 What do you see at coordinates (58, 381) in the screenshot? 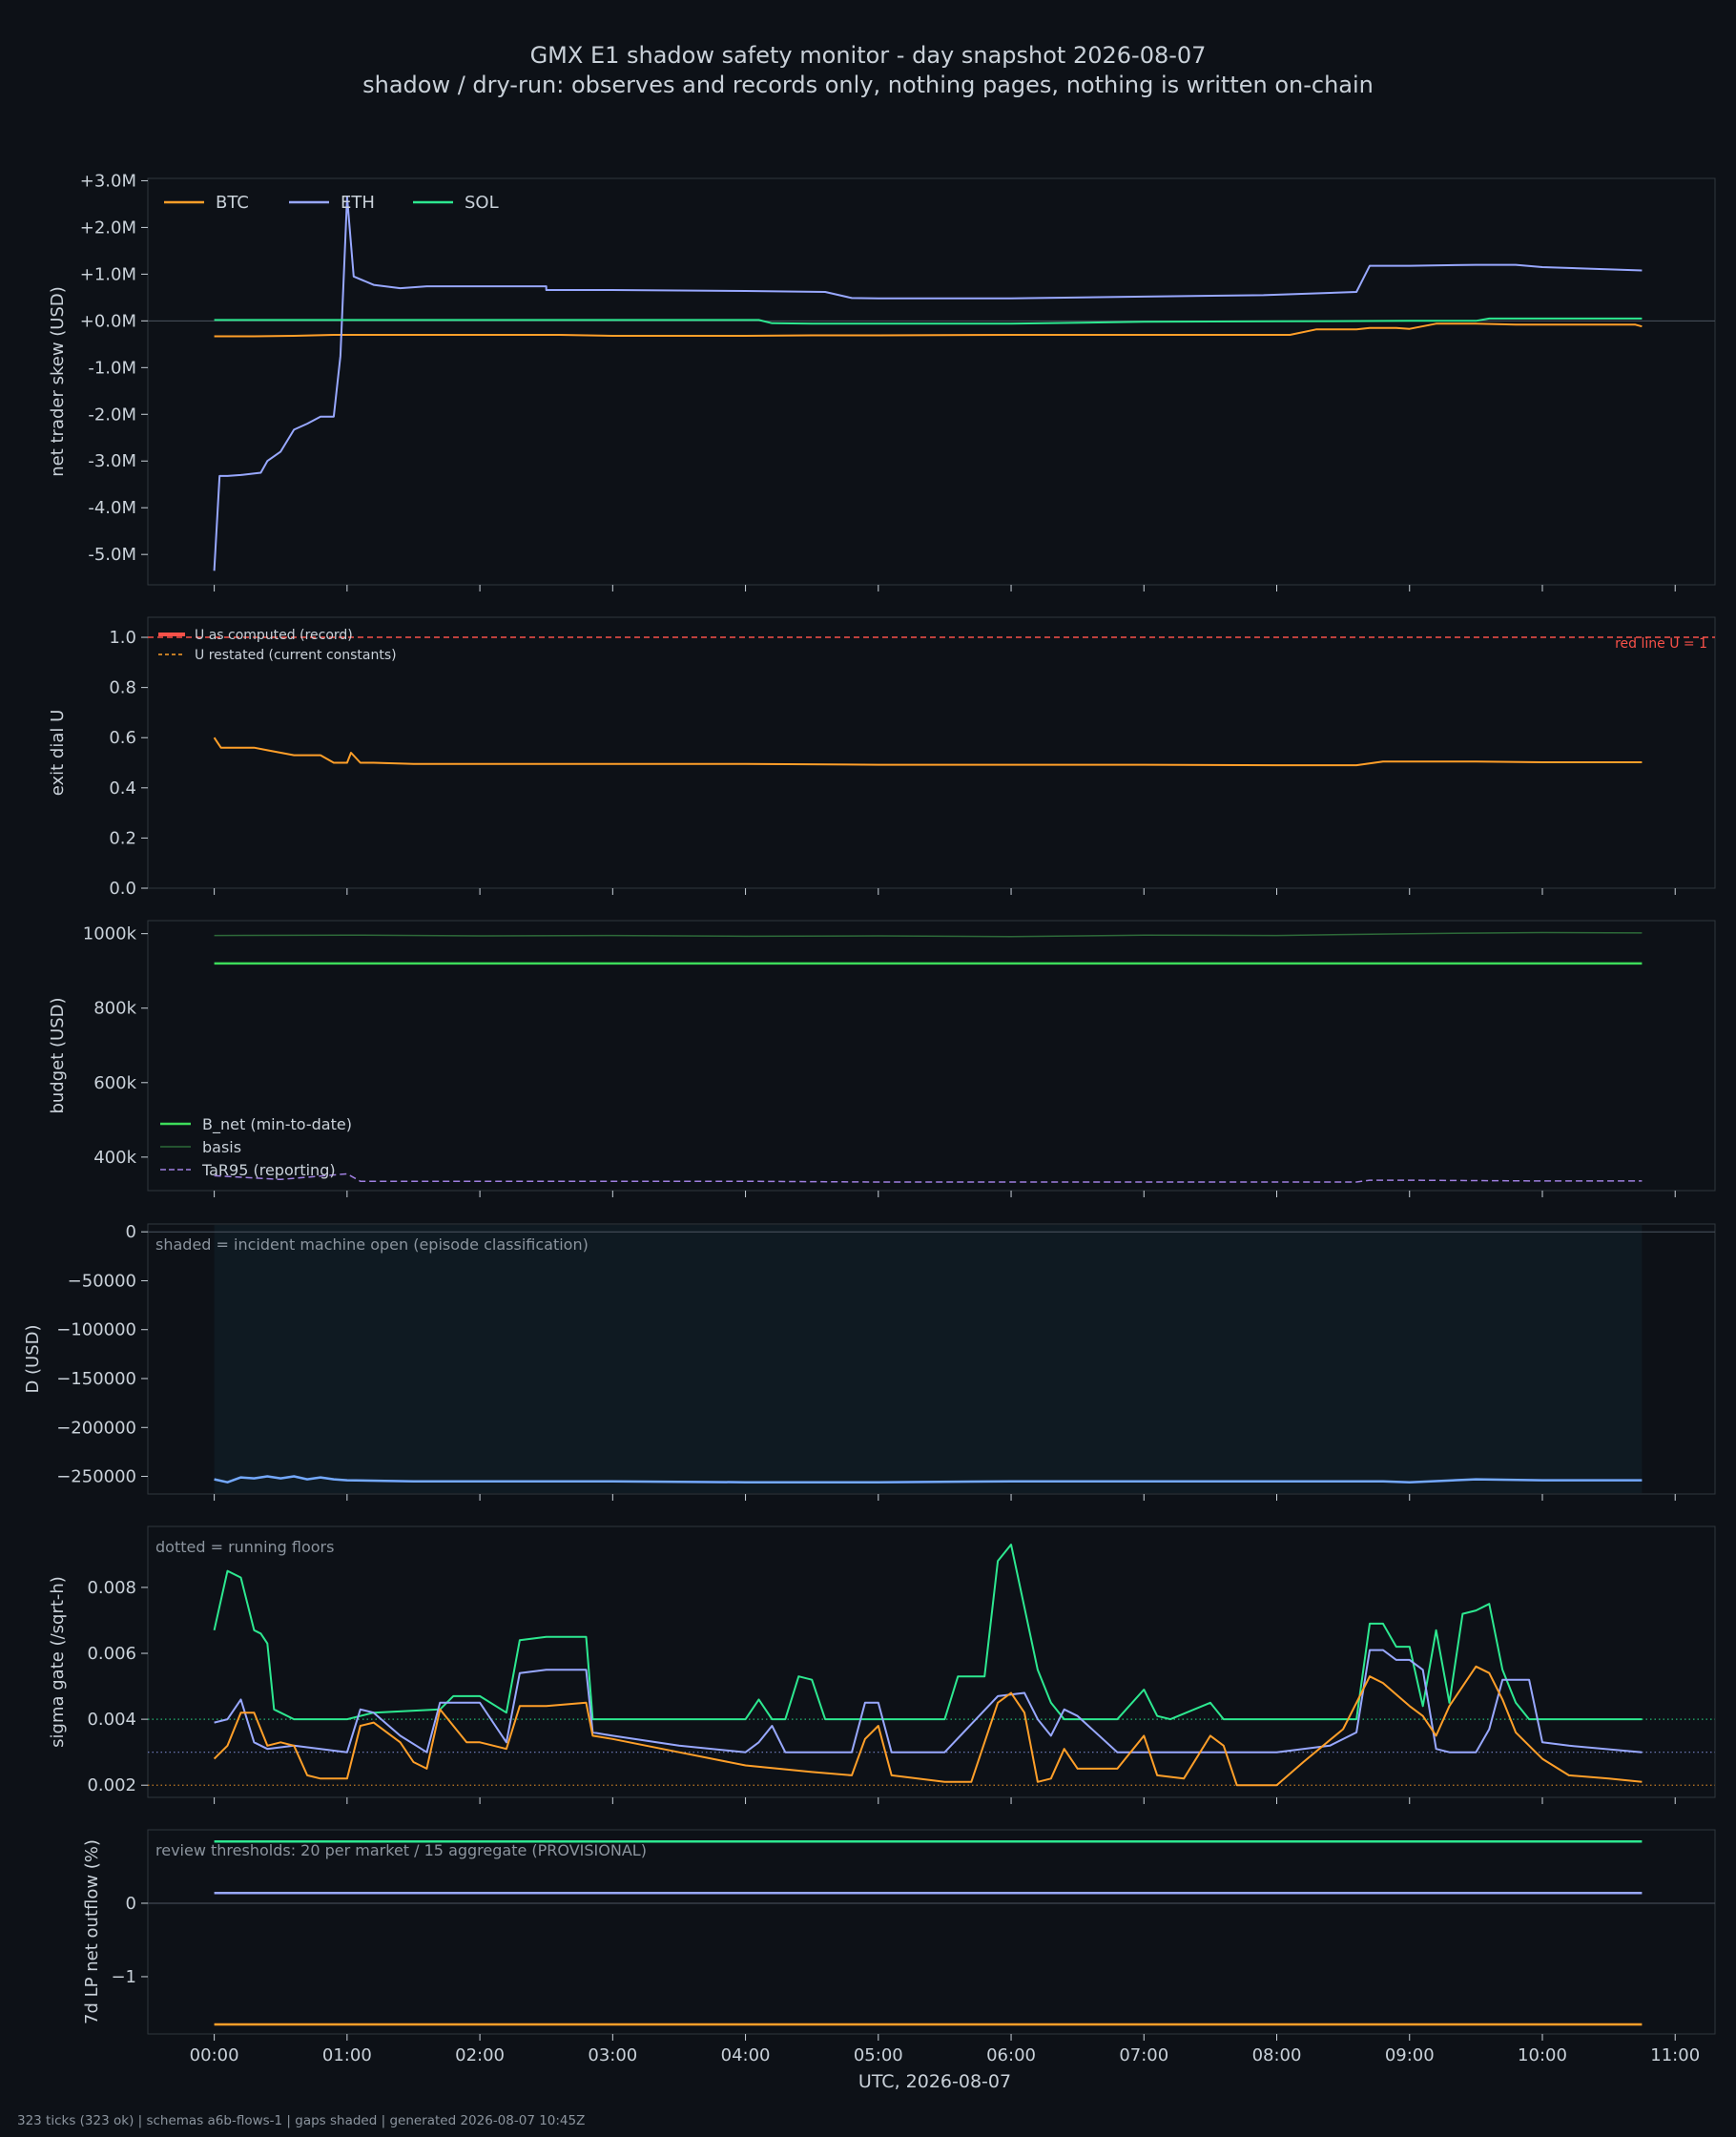
I see `y-axis-label: net trader skew (USD)` at bounding box center [58, 381].